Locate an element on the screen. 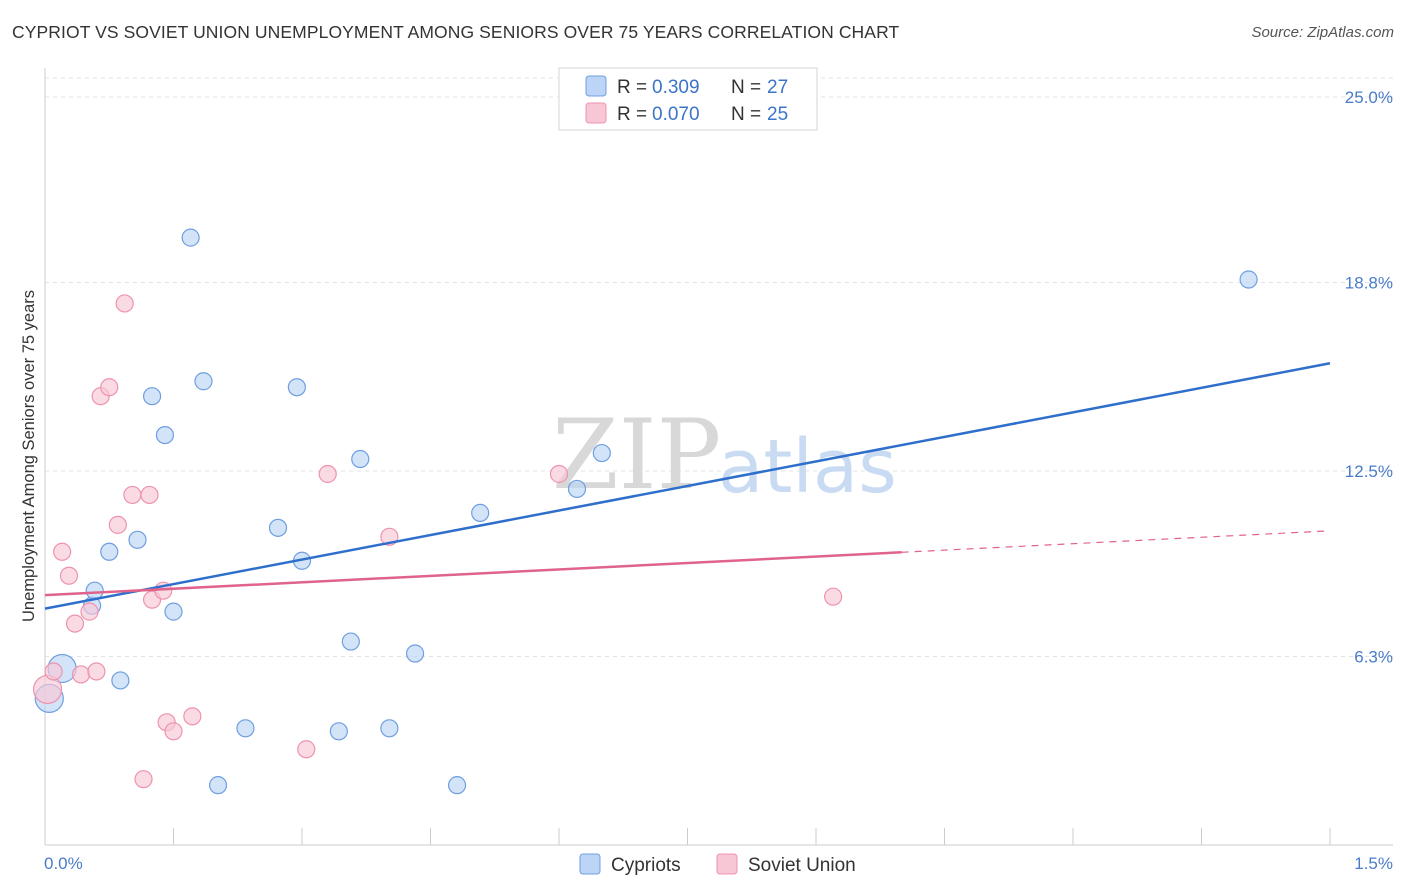 The height and width of the screenshot is (892, 1406). x-tick-label-max: 1.5% is located at coordinates (1373, 863).